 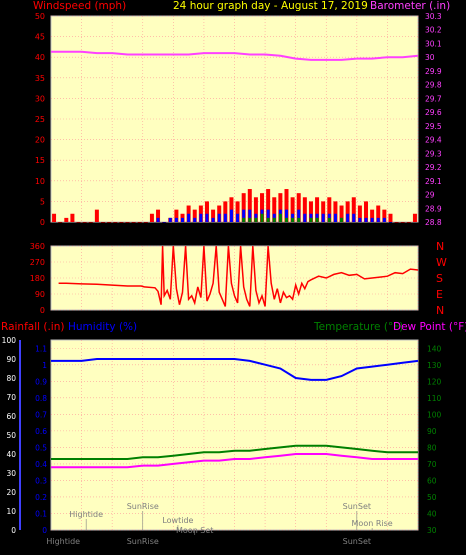 I want to click on temperature-y-tick: 130, so click(x=434, y=365).